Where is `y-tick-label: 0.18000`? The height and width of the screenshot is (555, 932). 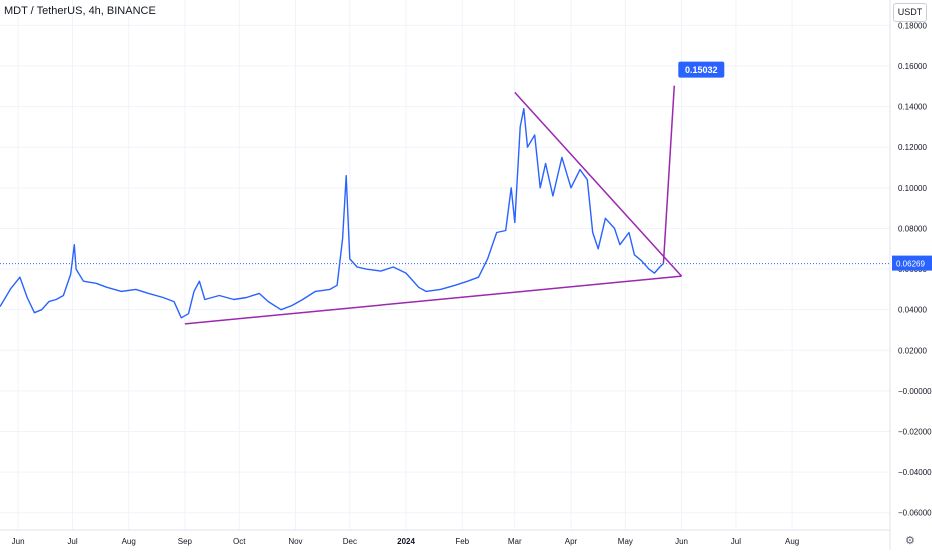
y-tick-label: 0.18000 is located at coordinates (912, 25).